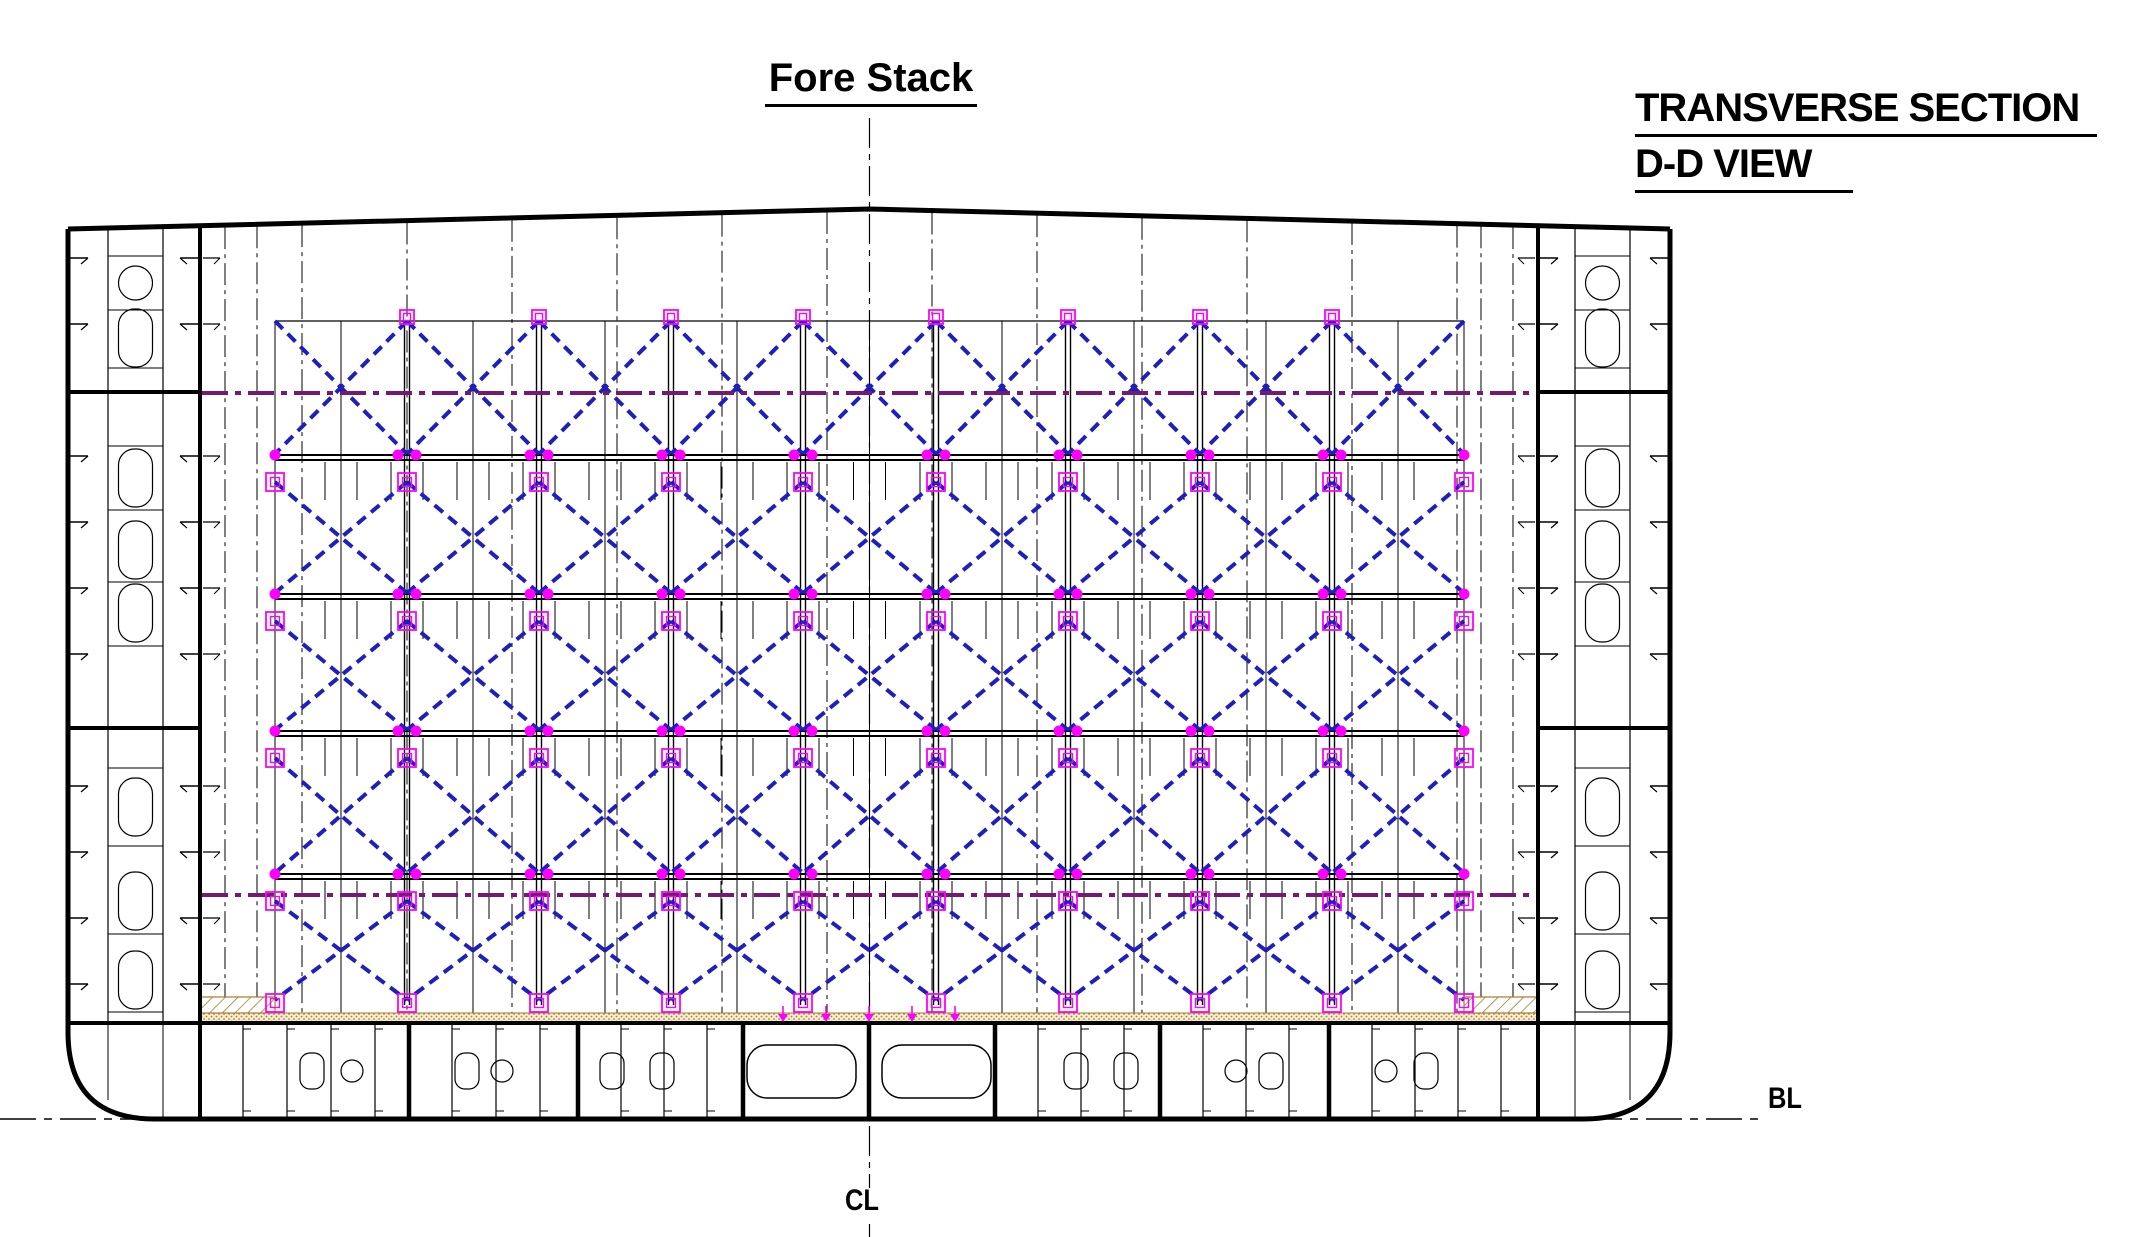  Describe the element at coordinates (862, 1200) in the screenshot. I see `centerline-label: CL` at that location.